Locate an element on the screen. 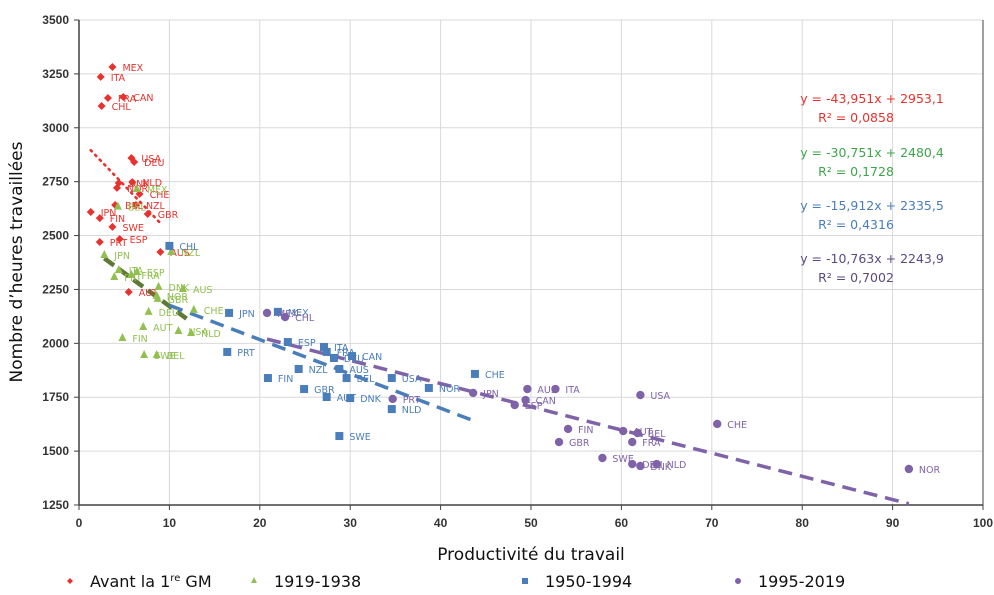  trend-r-squared: R² = 0,7002 is located at coordinates (856, 277).